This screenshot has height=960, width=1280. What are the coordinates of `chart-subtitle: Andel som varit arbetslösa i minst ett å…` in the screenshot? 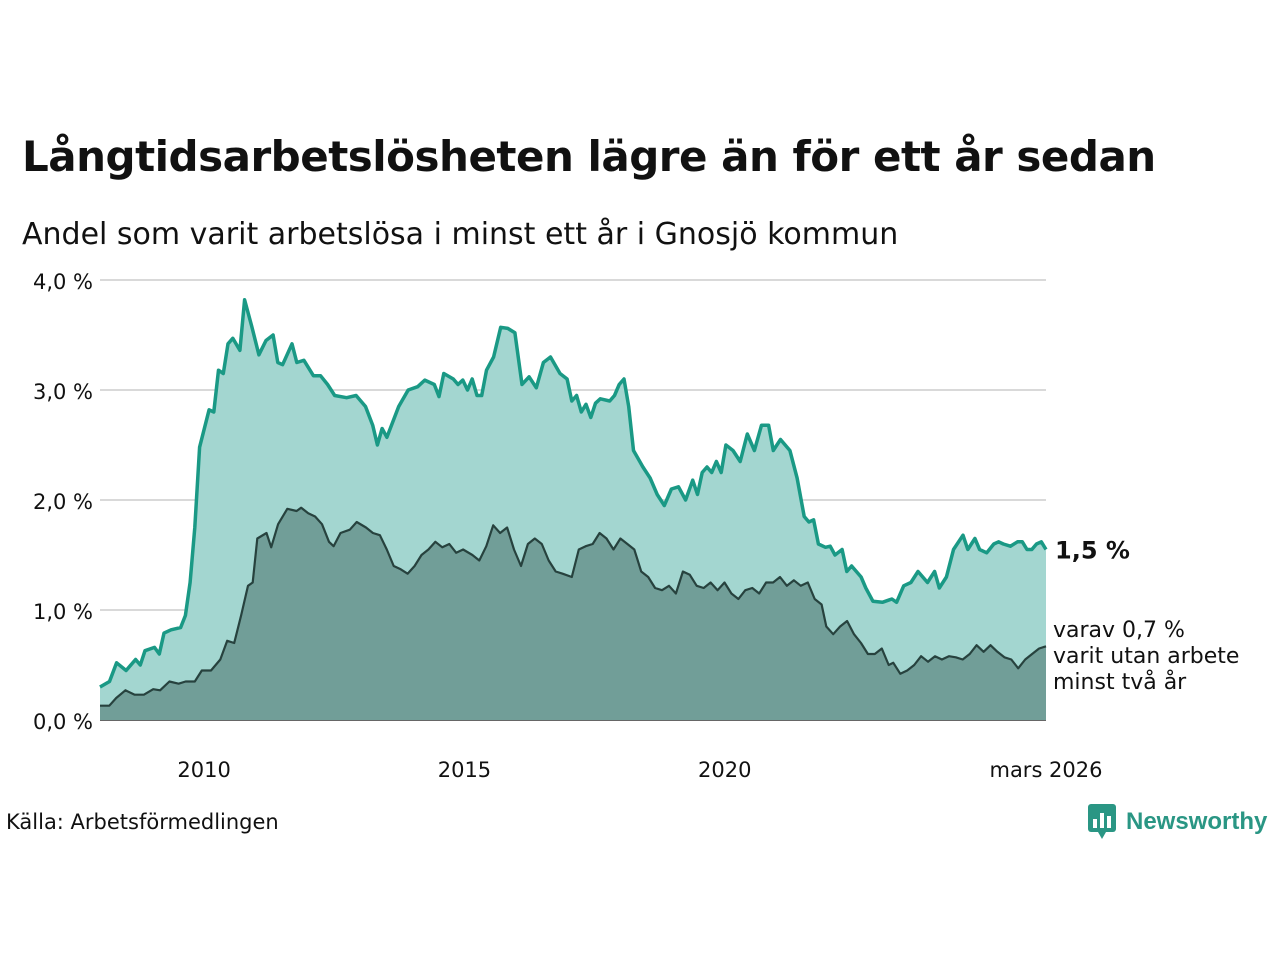 It's located at (460, 234).